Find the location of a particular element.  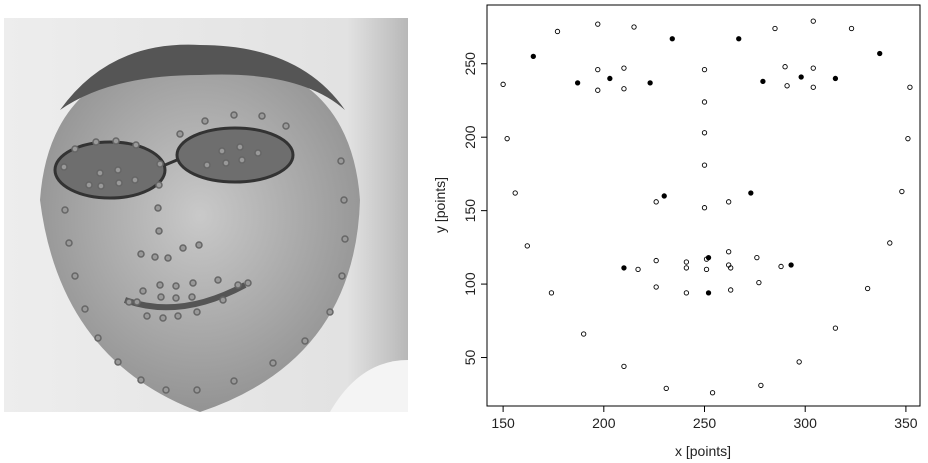

y-tick-label: 250 is located at coordinates (470, 64).